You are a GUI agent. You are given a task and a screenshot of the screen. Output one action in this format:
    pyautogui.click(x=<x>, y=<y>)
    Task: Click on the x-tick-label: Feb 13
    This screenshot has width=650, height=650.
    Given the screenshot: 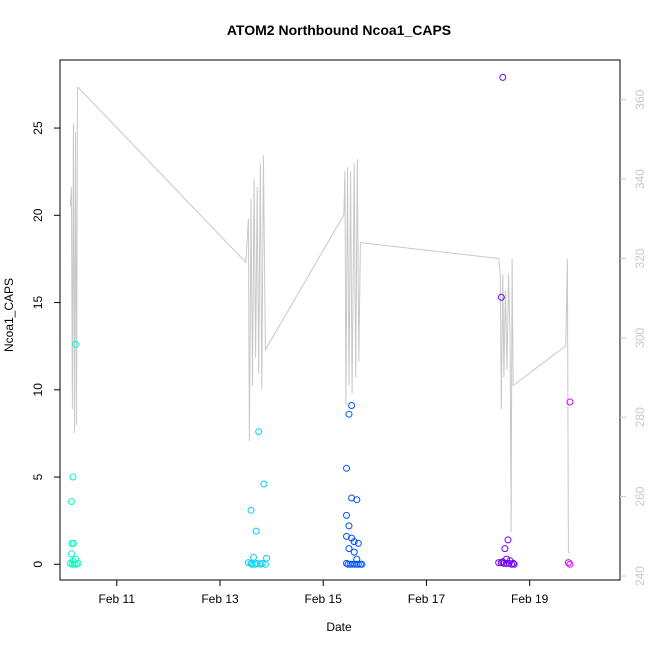 What is the action you would take?
    pyautogui.click(x=220, y=599)
    